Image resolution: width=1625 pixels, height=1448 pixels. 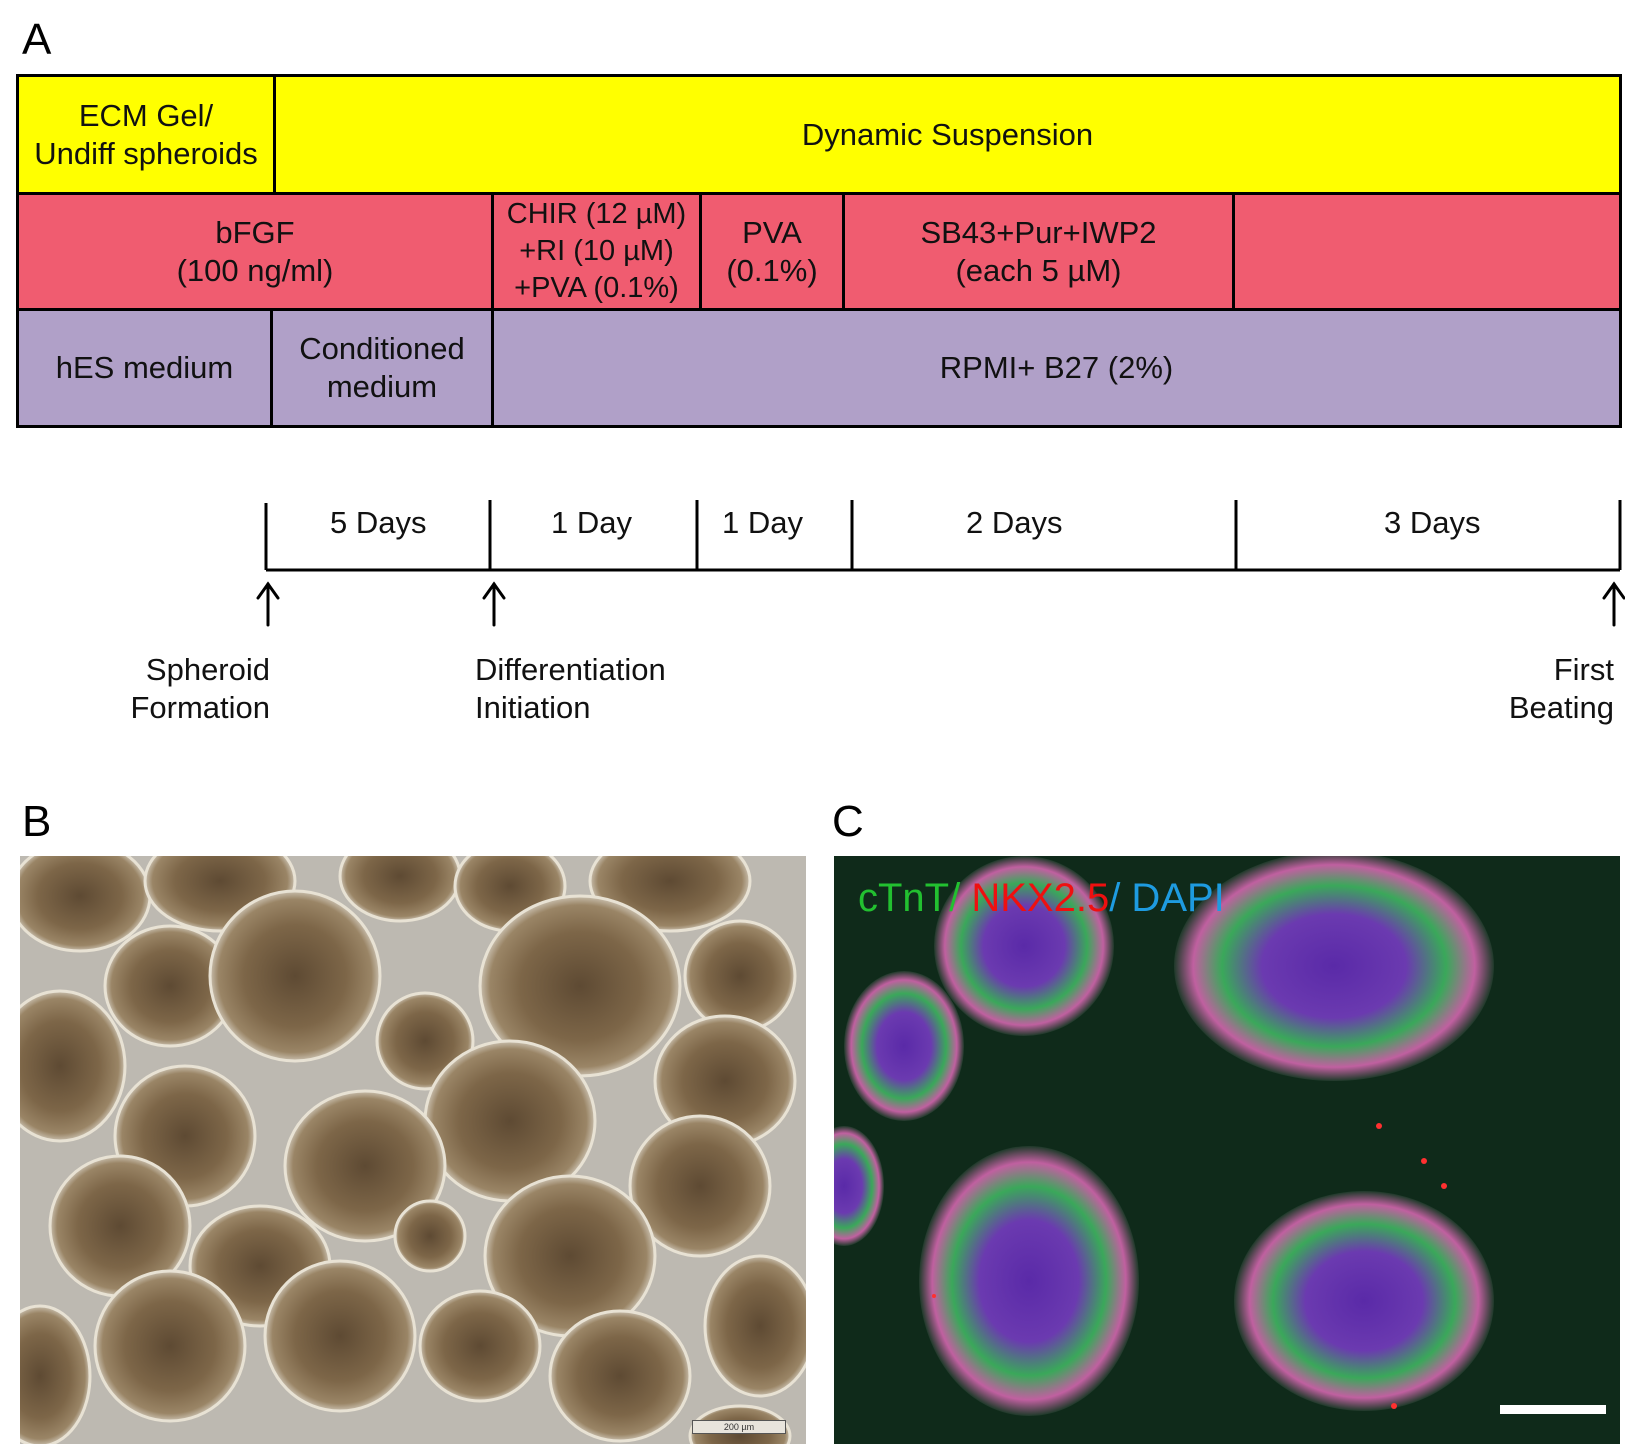 I want to click on stain-legend: cTnT/ NKX2.5/ DAPI, so click(x=1041, y=898).